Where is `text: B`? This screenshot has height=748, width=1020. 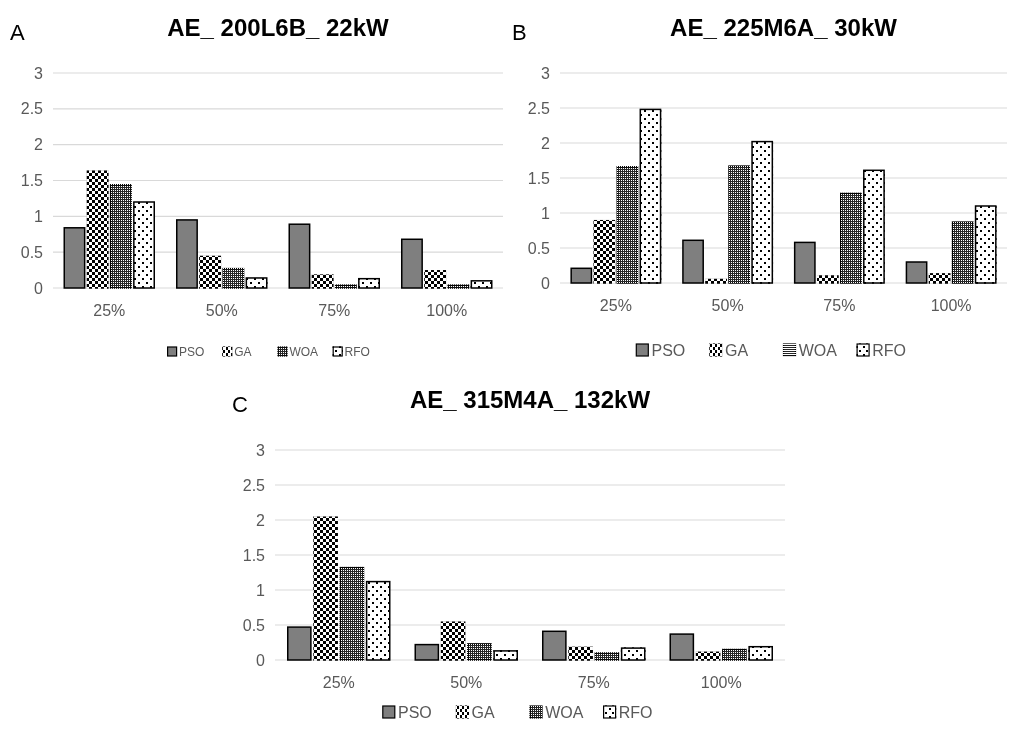
text: B is located at coordinates (519, 32).